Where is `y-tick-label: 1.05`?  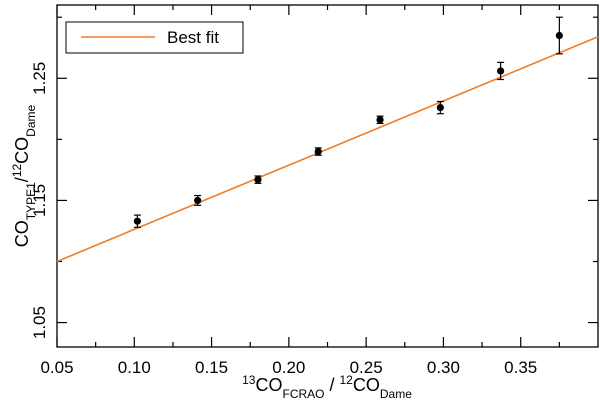
y-tick-label: 1.05 is located at coordinates (39, 322).